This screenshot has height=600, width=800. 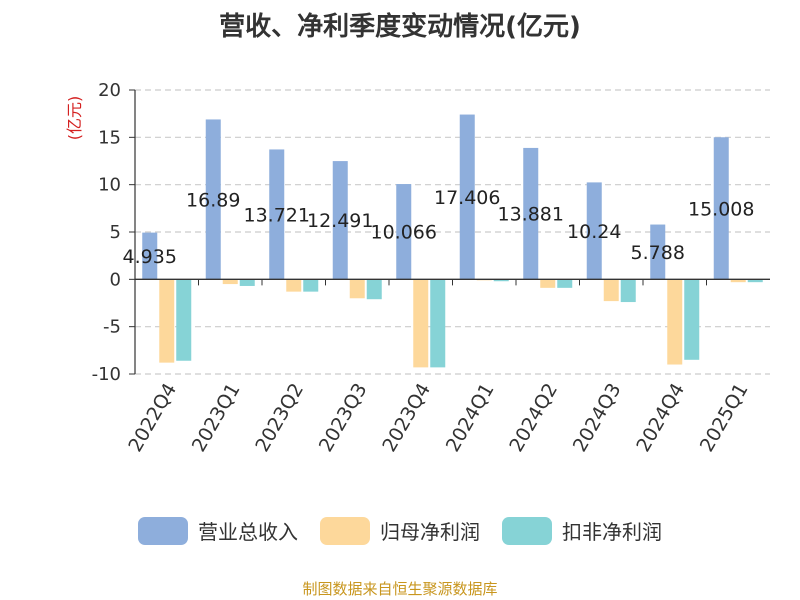 What do you see at coordinates (109, 185) in the screenshot?
I see `y-tick-label: 10` at bounding box center [109, 185].